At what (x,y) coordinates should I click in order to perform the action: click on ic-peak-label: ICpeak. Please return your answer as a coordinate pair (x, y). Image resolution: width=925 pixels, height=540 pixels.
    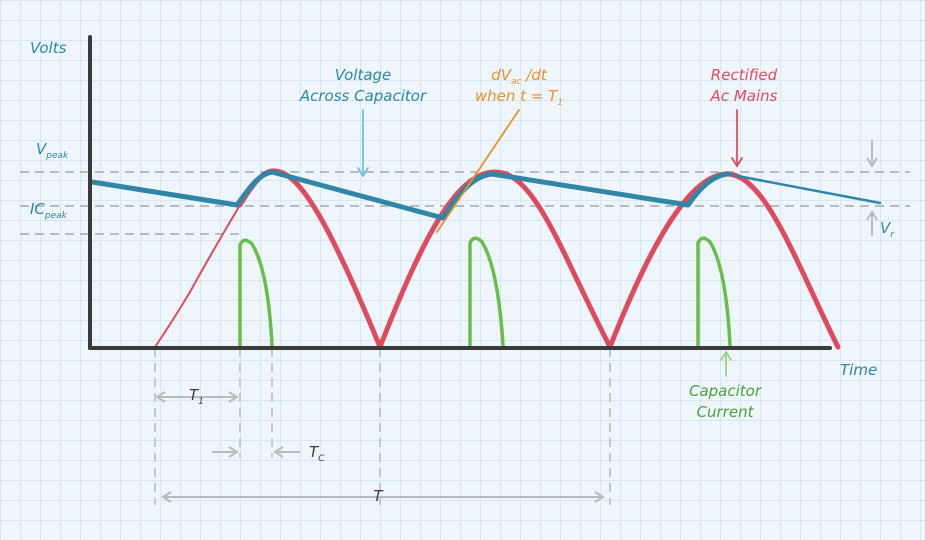
    Looking at the image, I should click on (49, 210).